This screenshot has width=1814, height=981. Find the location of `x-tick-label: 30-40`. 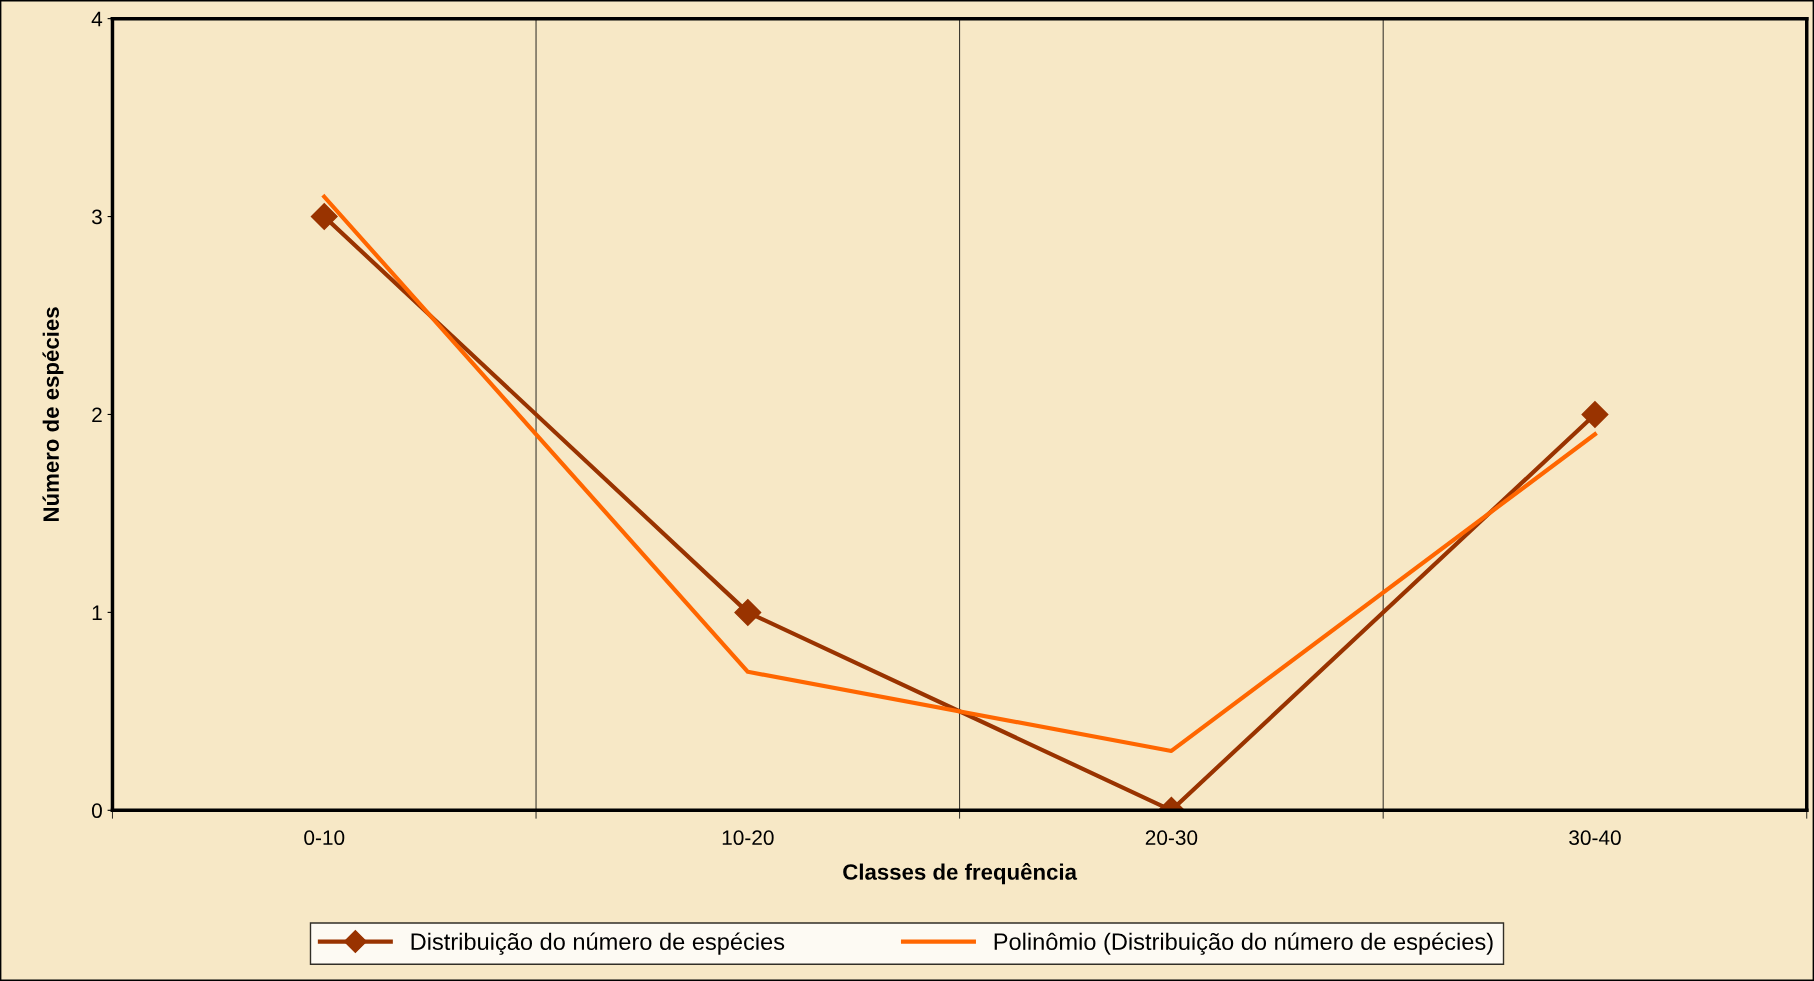

x-tick-label: 30-40 is located at coordinates (1595, 838).